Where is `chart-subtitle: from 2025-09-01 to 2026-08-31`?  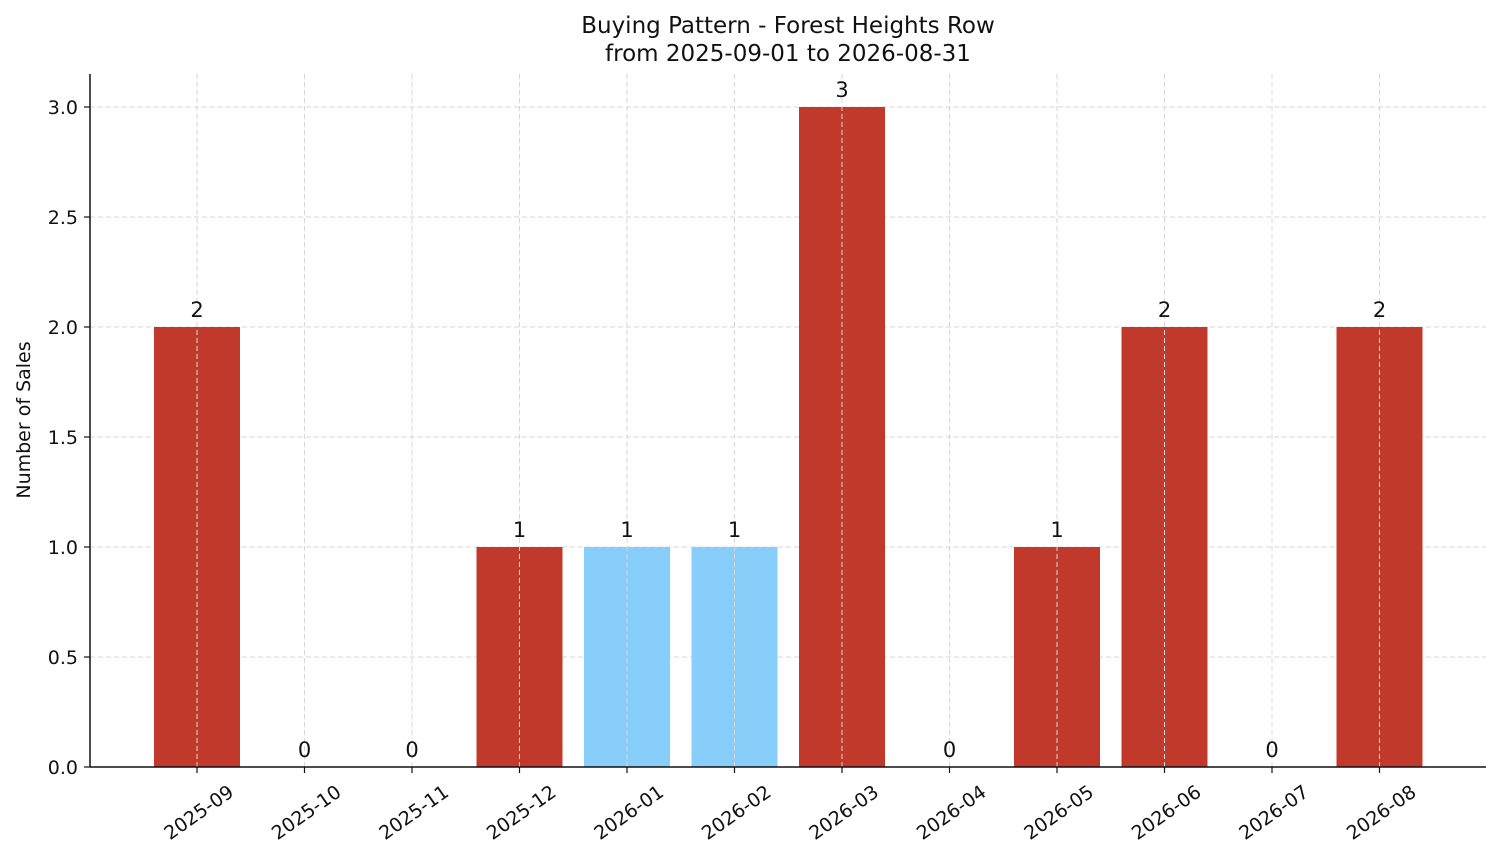 chart-subtitle: from 2025-09-01 to 2026-08-31 is located at coordinates (788, 54).